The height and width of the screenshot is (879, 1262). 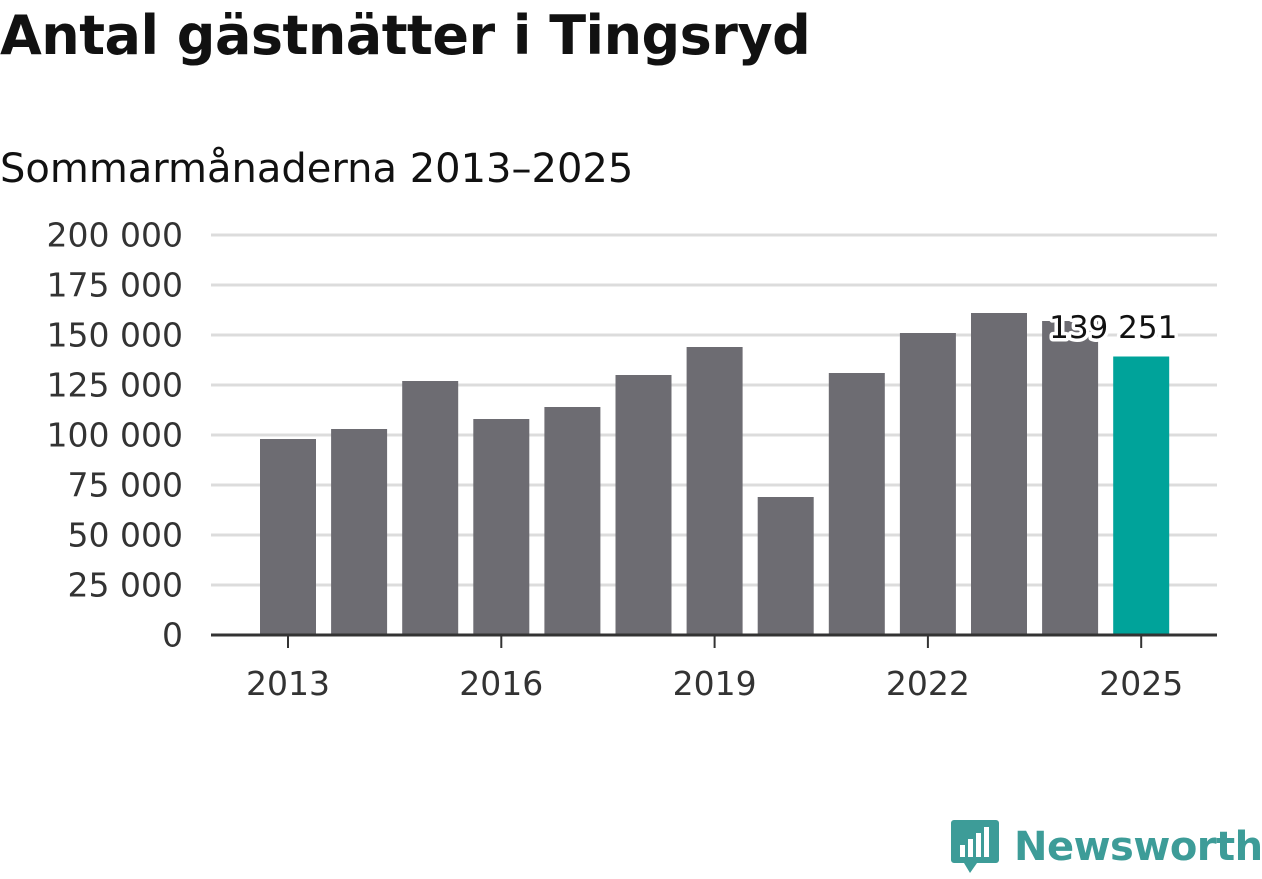 What do you see at coordinates (1138, 847) in the screenshot?
I see `brand-name: Newsworthy` at bounding box center [1138, 847].